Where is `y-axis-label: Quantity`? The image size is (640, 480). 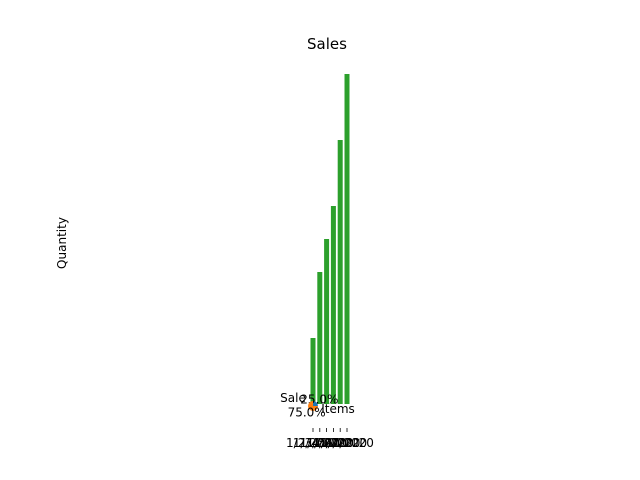 y-axis-label: Quantity is located at coordinates (62, 243).